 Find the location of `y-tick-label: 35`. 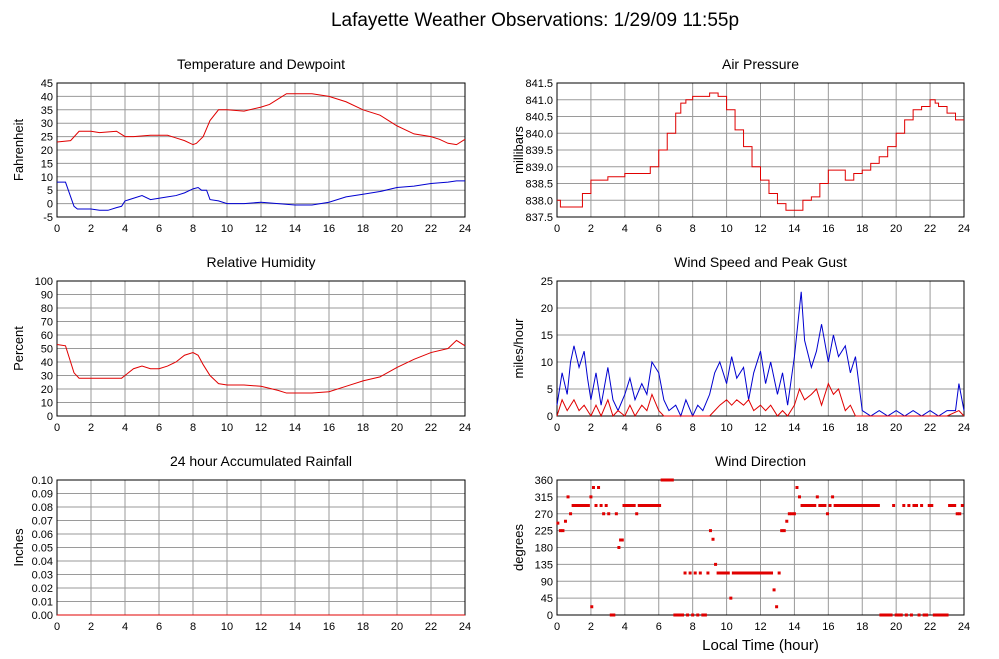

y-tick-label: 35 is located at coordinates (47, 111).